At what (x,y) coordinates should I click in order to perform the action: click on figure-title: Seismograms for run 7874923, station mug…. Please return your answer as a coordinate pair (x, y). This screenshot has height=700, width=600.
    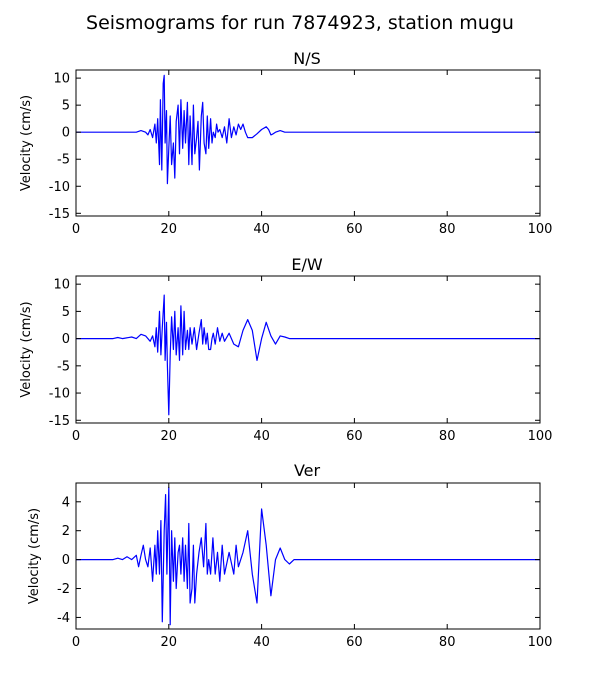
    Looking at the image, I should click on (300, 23).